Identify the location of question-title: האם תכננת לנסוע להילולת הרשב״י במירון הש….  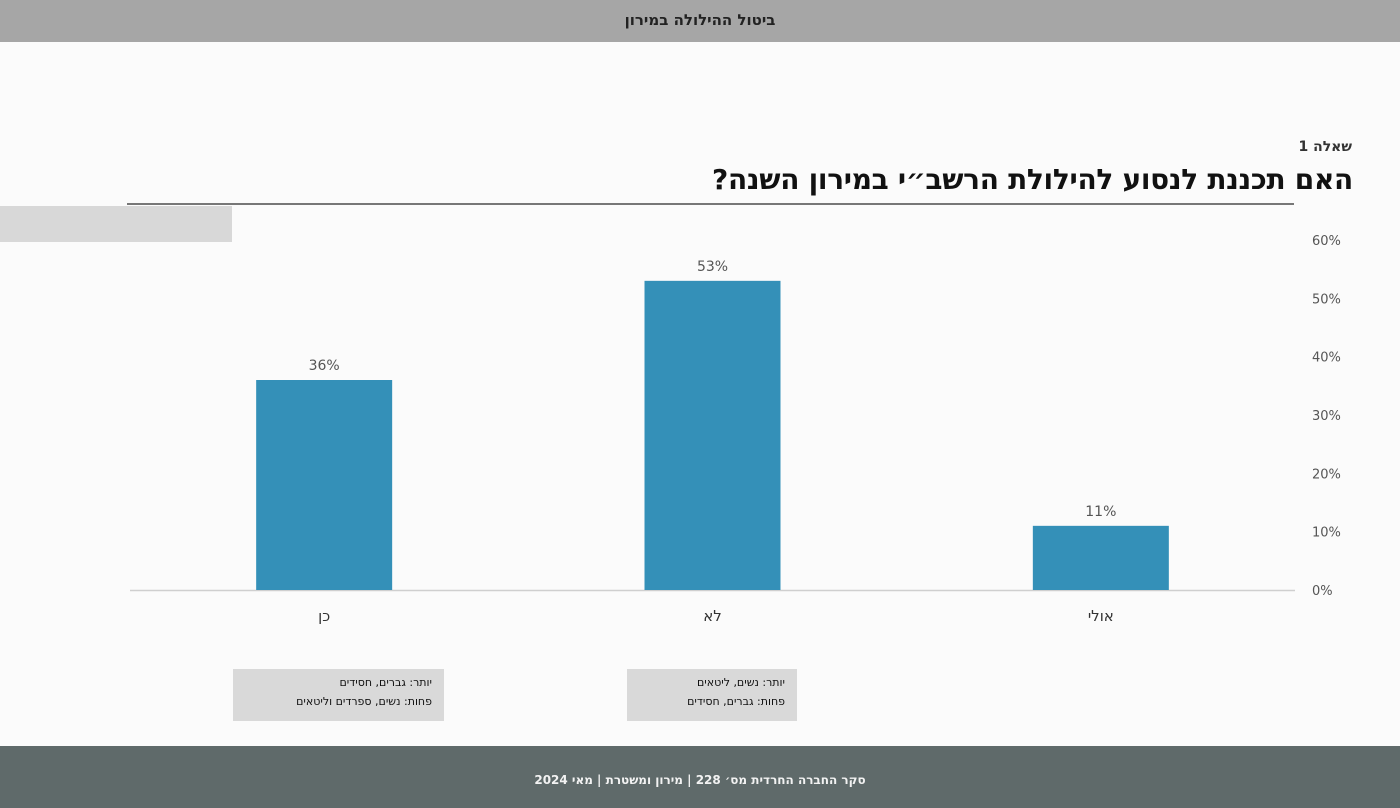
(1032, 179).